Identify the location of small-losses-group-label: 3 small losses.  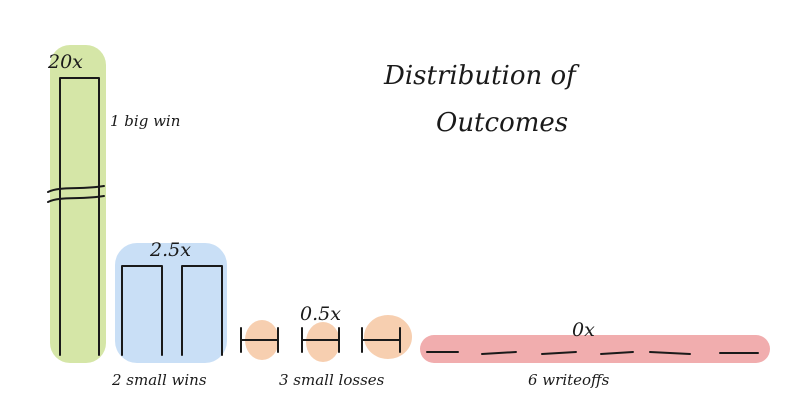
(332, 380).